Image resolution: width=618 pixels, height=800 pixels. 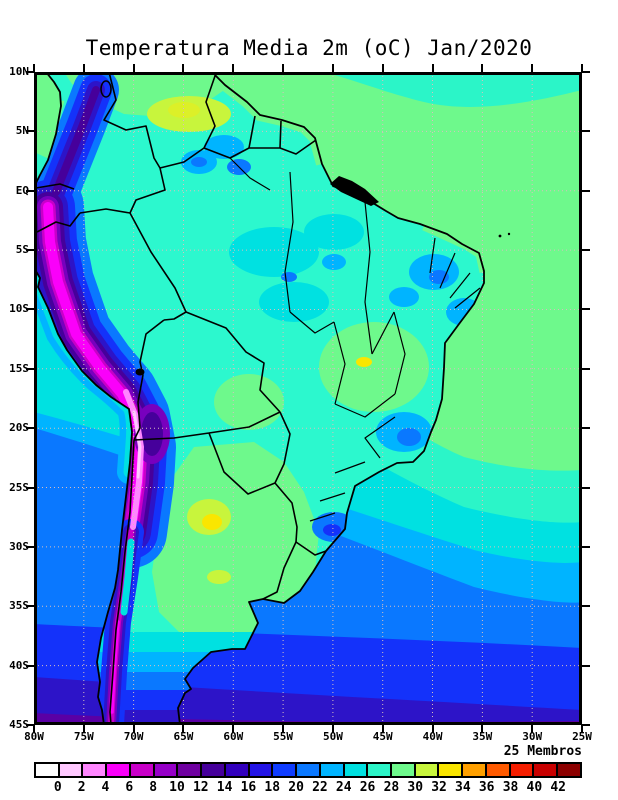 What do you see at coordinates (486, 787) in the screenshot?
I see `colorbar-tick-label: 36` at bounding box center [486, 787].